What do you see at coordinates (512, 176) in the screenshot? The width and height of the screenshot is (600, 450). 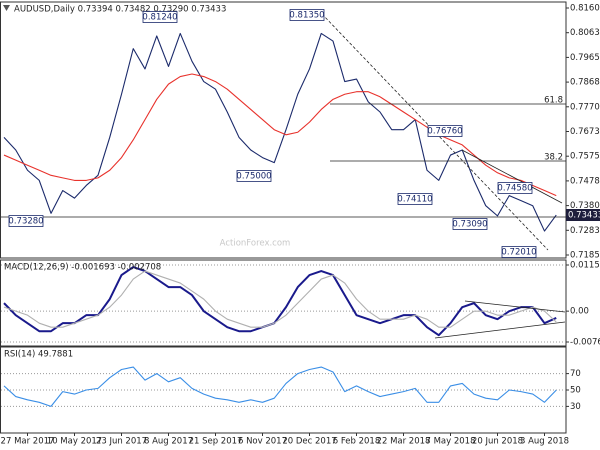 I see `trend-line` at bounding box center [512, 176].